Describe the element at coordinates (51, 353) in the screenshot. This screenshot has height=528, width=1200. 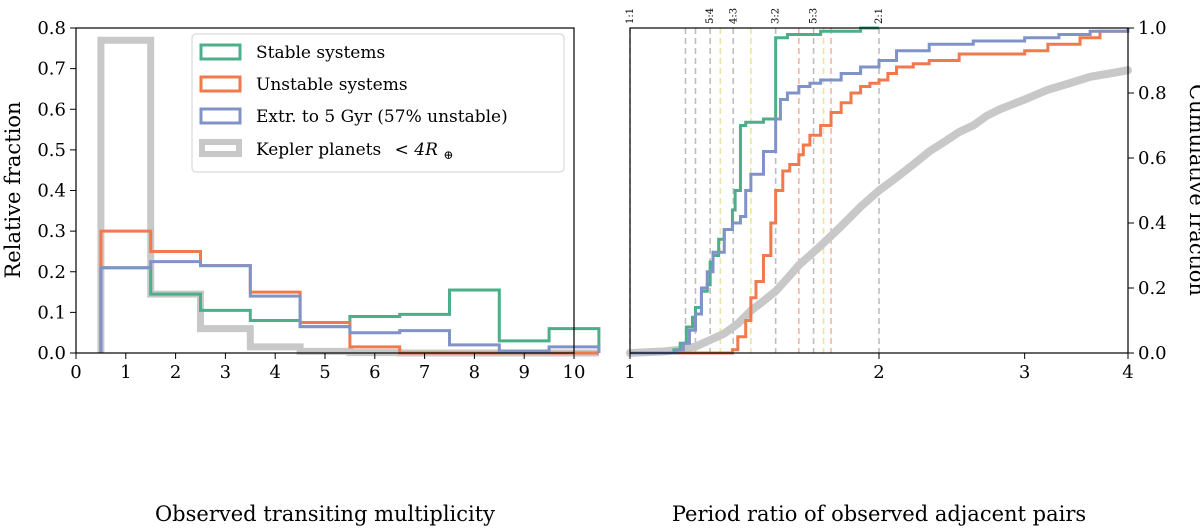
I see `histogram-y-tick-label: 0.0` at that location.